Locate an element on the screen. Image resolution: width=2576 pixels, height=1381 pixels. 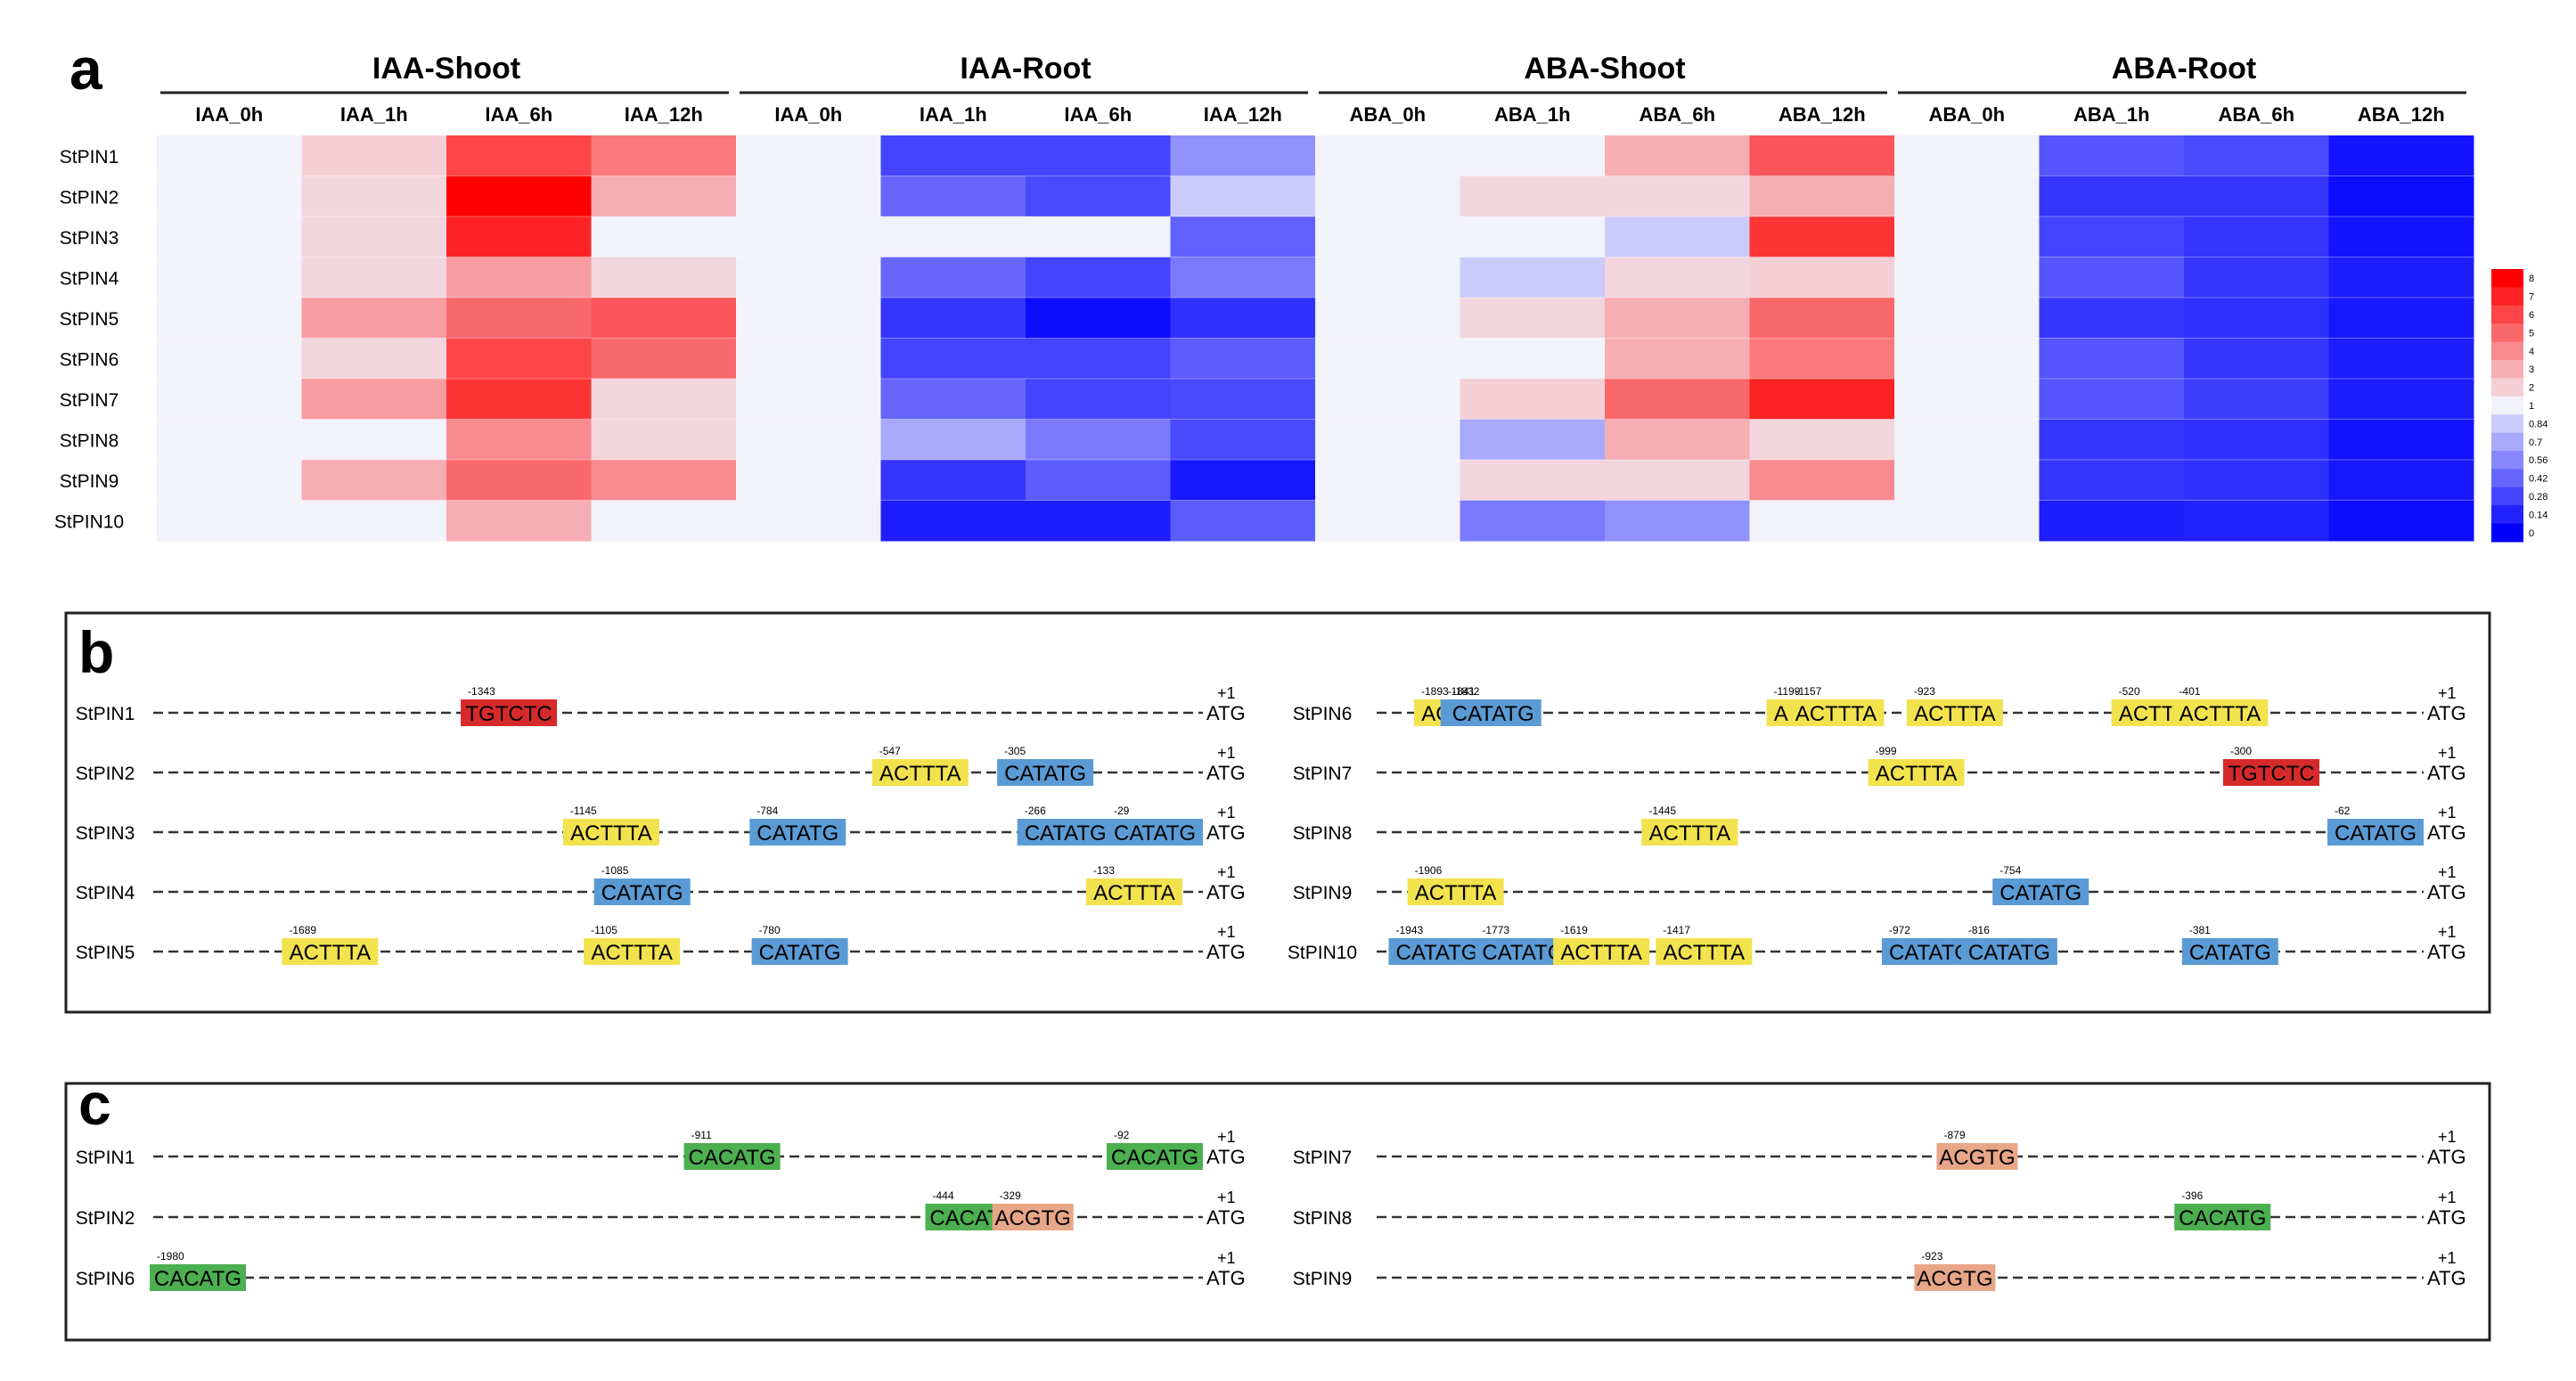
heatmap-row-label: StPIN8 is located at coordinates (89, 440).